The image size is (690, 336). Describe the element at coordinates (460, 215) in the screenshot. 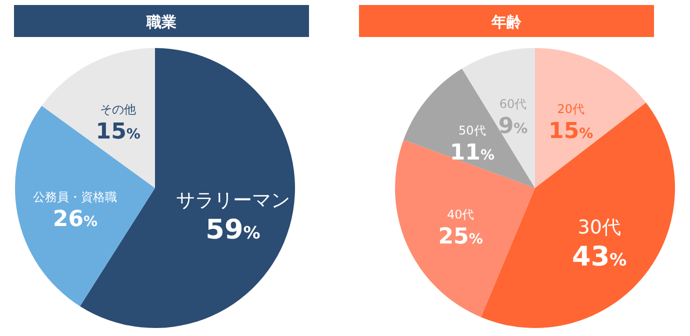

I see `slice-label: 40代` at that location.